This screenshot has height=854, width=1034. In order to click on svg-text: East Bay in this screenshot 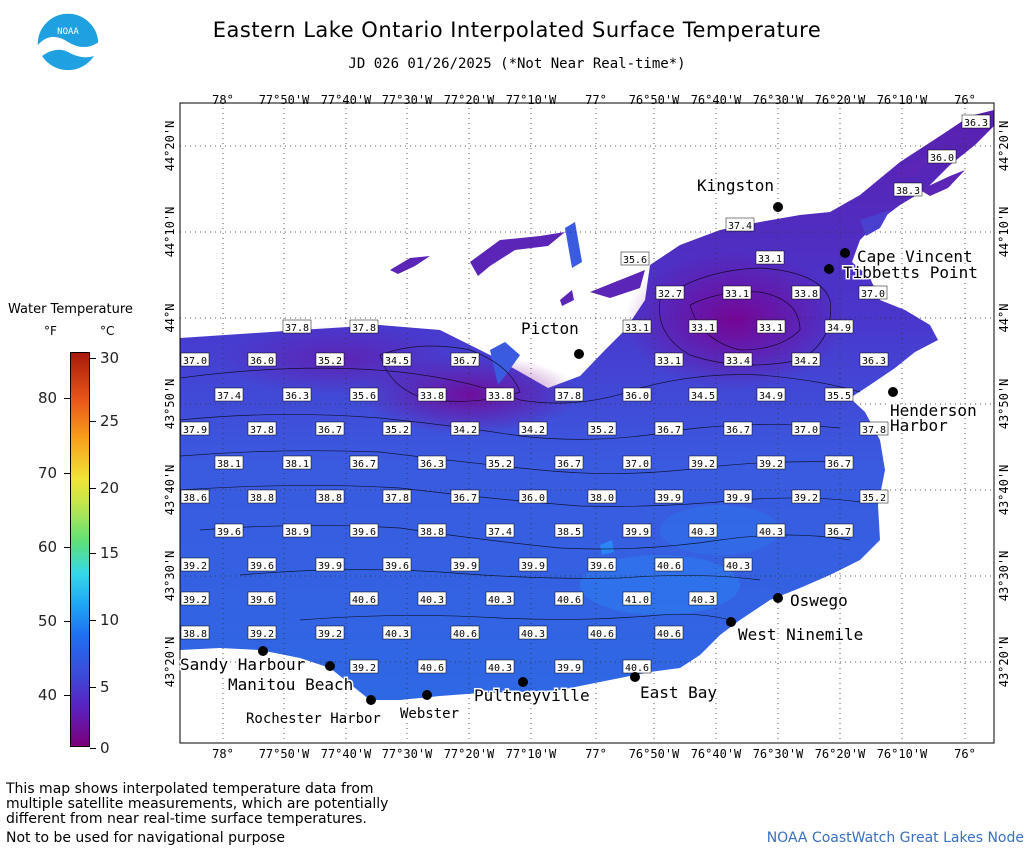, I will do `click(678, 692)`.